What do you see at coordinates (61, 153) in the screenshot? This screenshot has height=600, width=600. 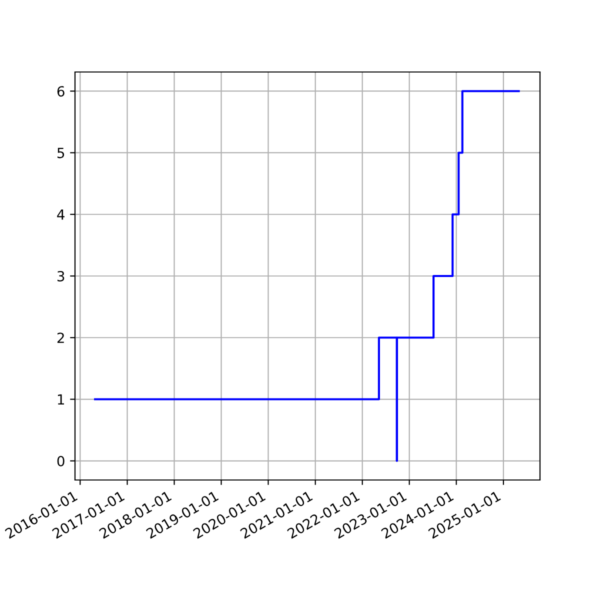 I see `y-tick-label: 5` at bounding box center [61, 153].